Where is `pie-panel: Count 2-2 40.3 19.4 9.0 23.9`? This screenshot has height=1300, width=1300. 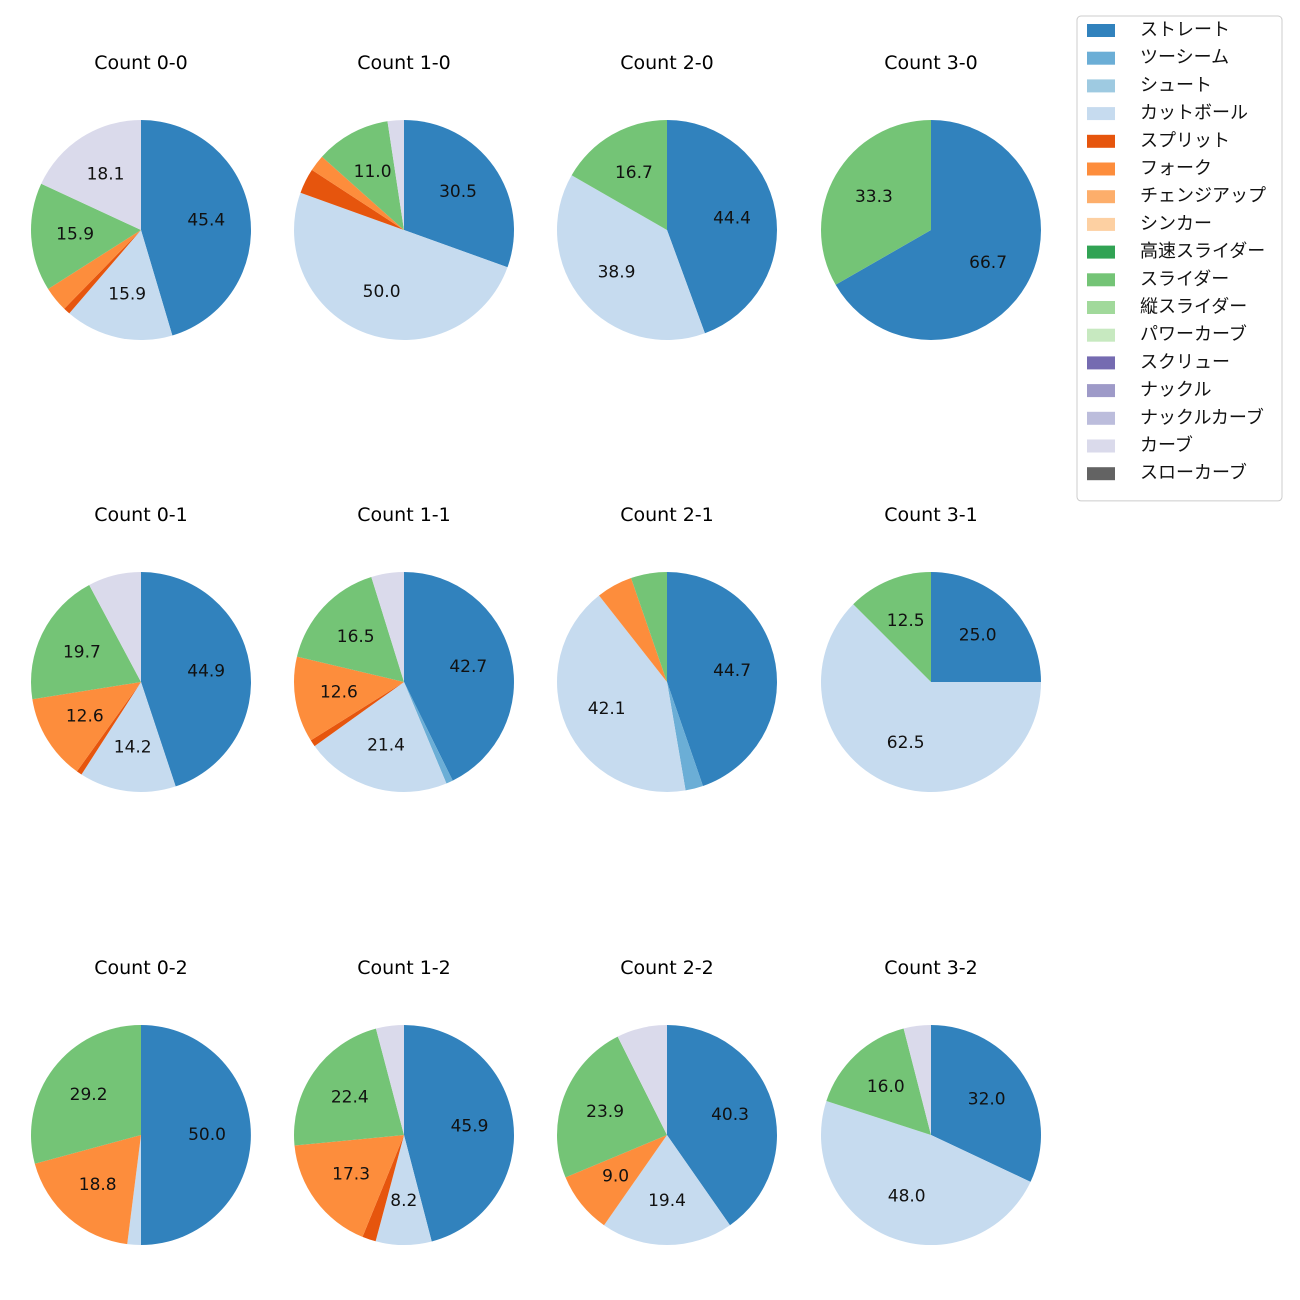
pie-panel: Count 2-2 40.3 19.4 9.0 23.9 is located at coordinates (667, 1101).